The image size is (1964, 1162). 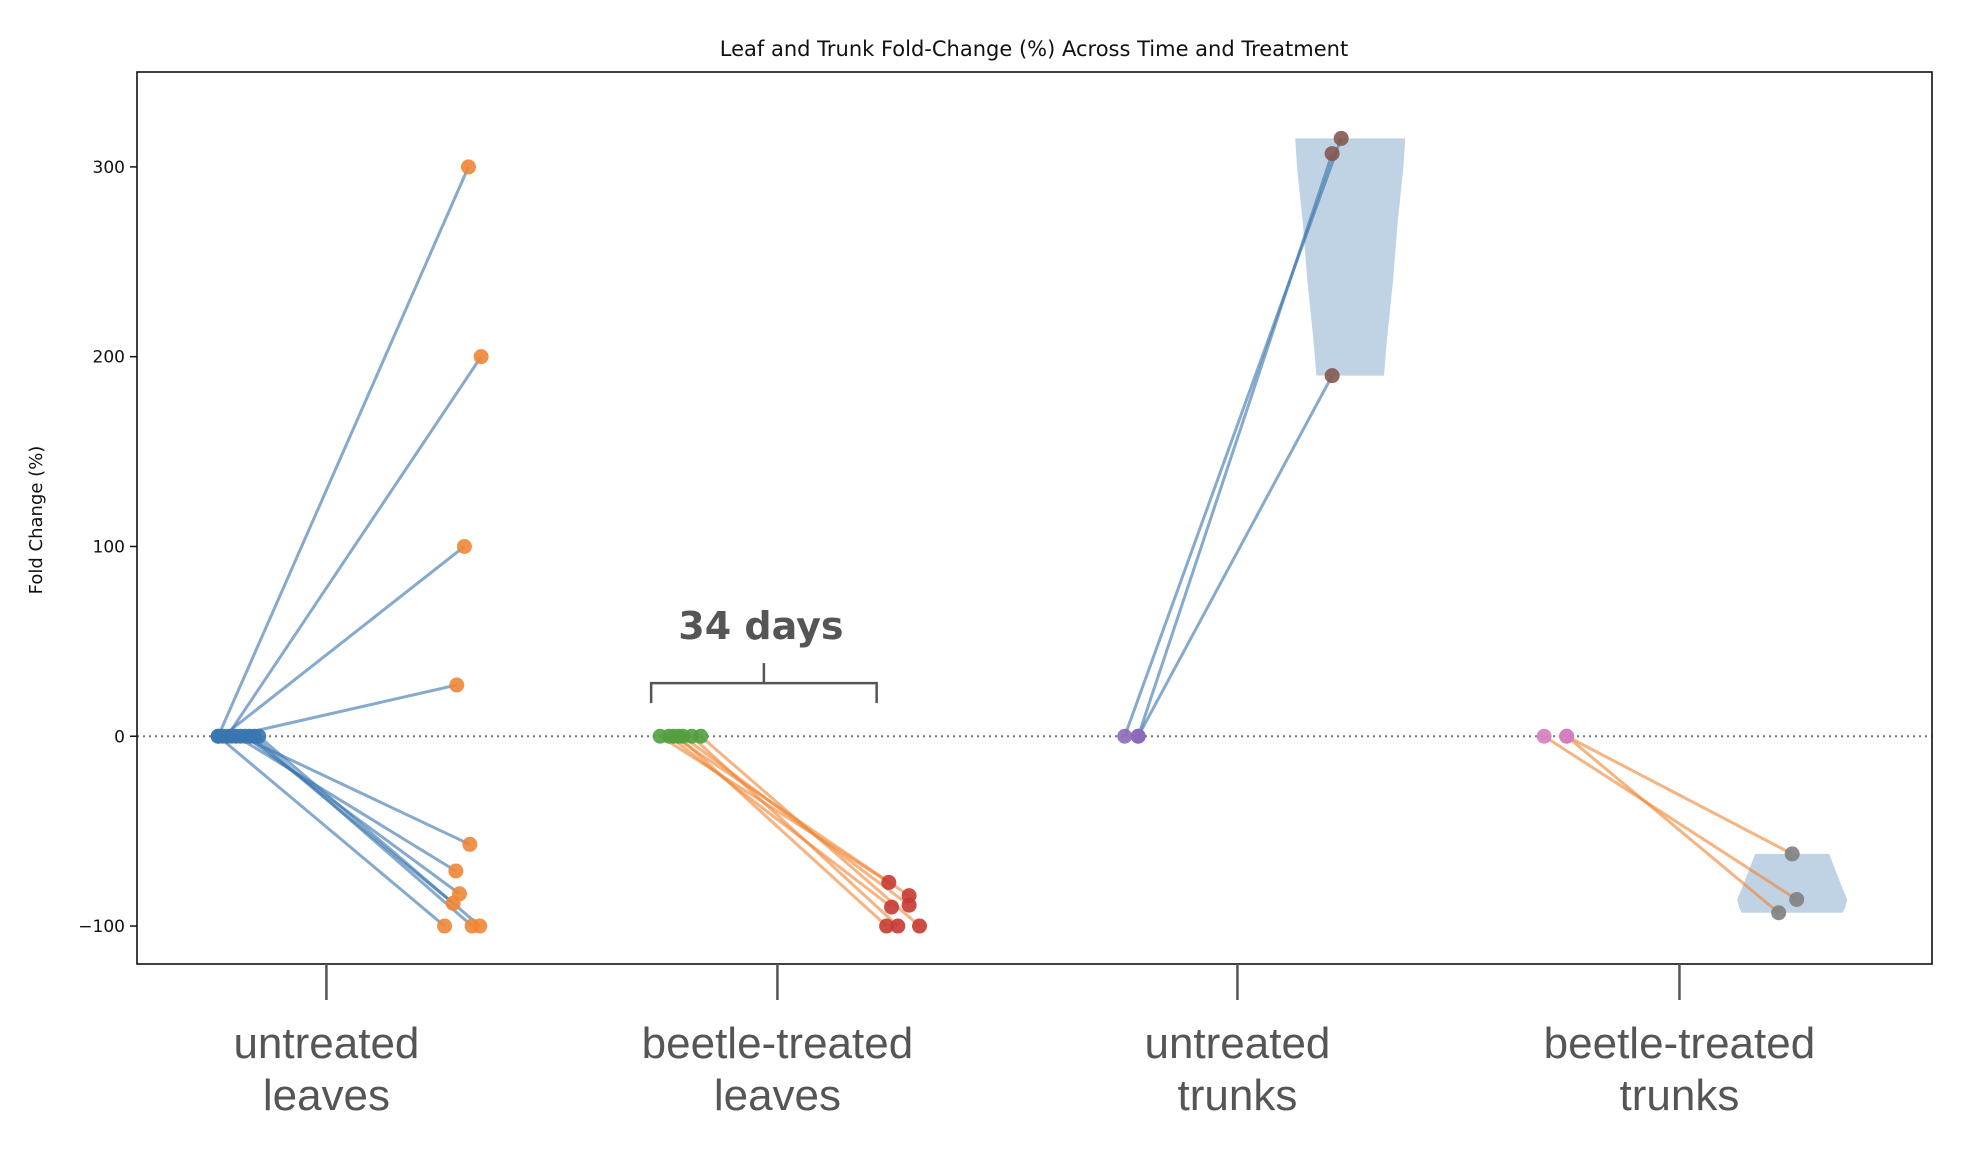 I want to click on y-tick-label: 0, so click(x=119, y=737).